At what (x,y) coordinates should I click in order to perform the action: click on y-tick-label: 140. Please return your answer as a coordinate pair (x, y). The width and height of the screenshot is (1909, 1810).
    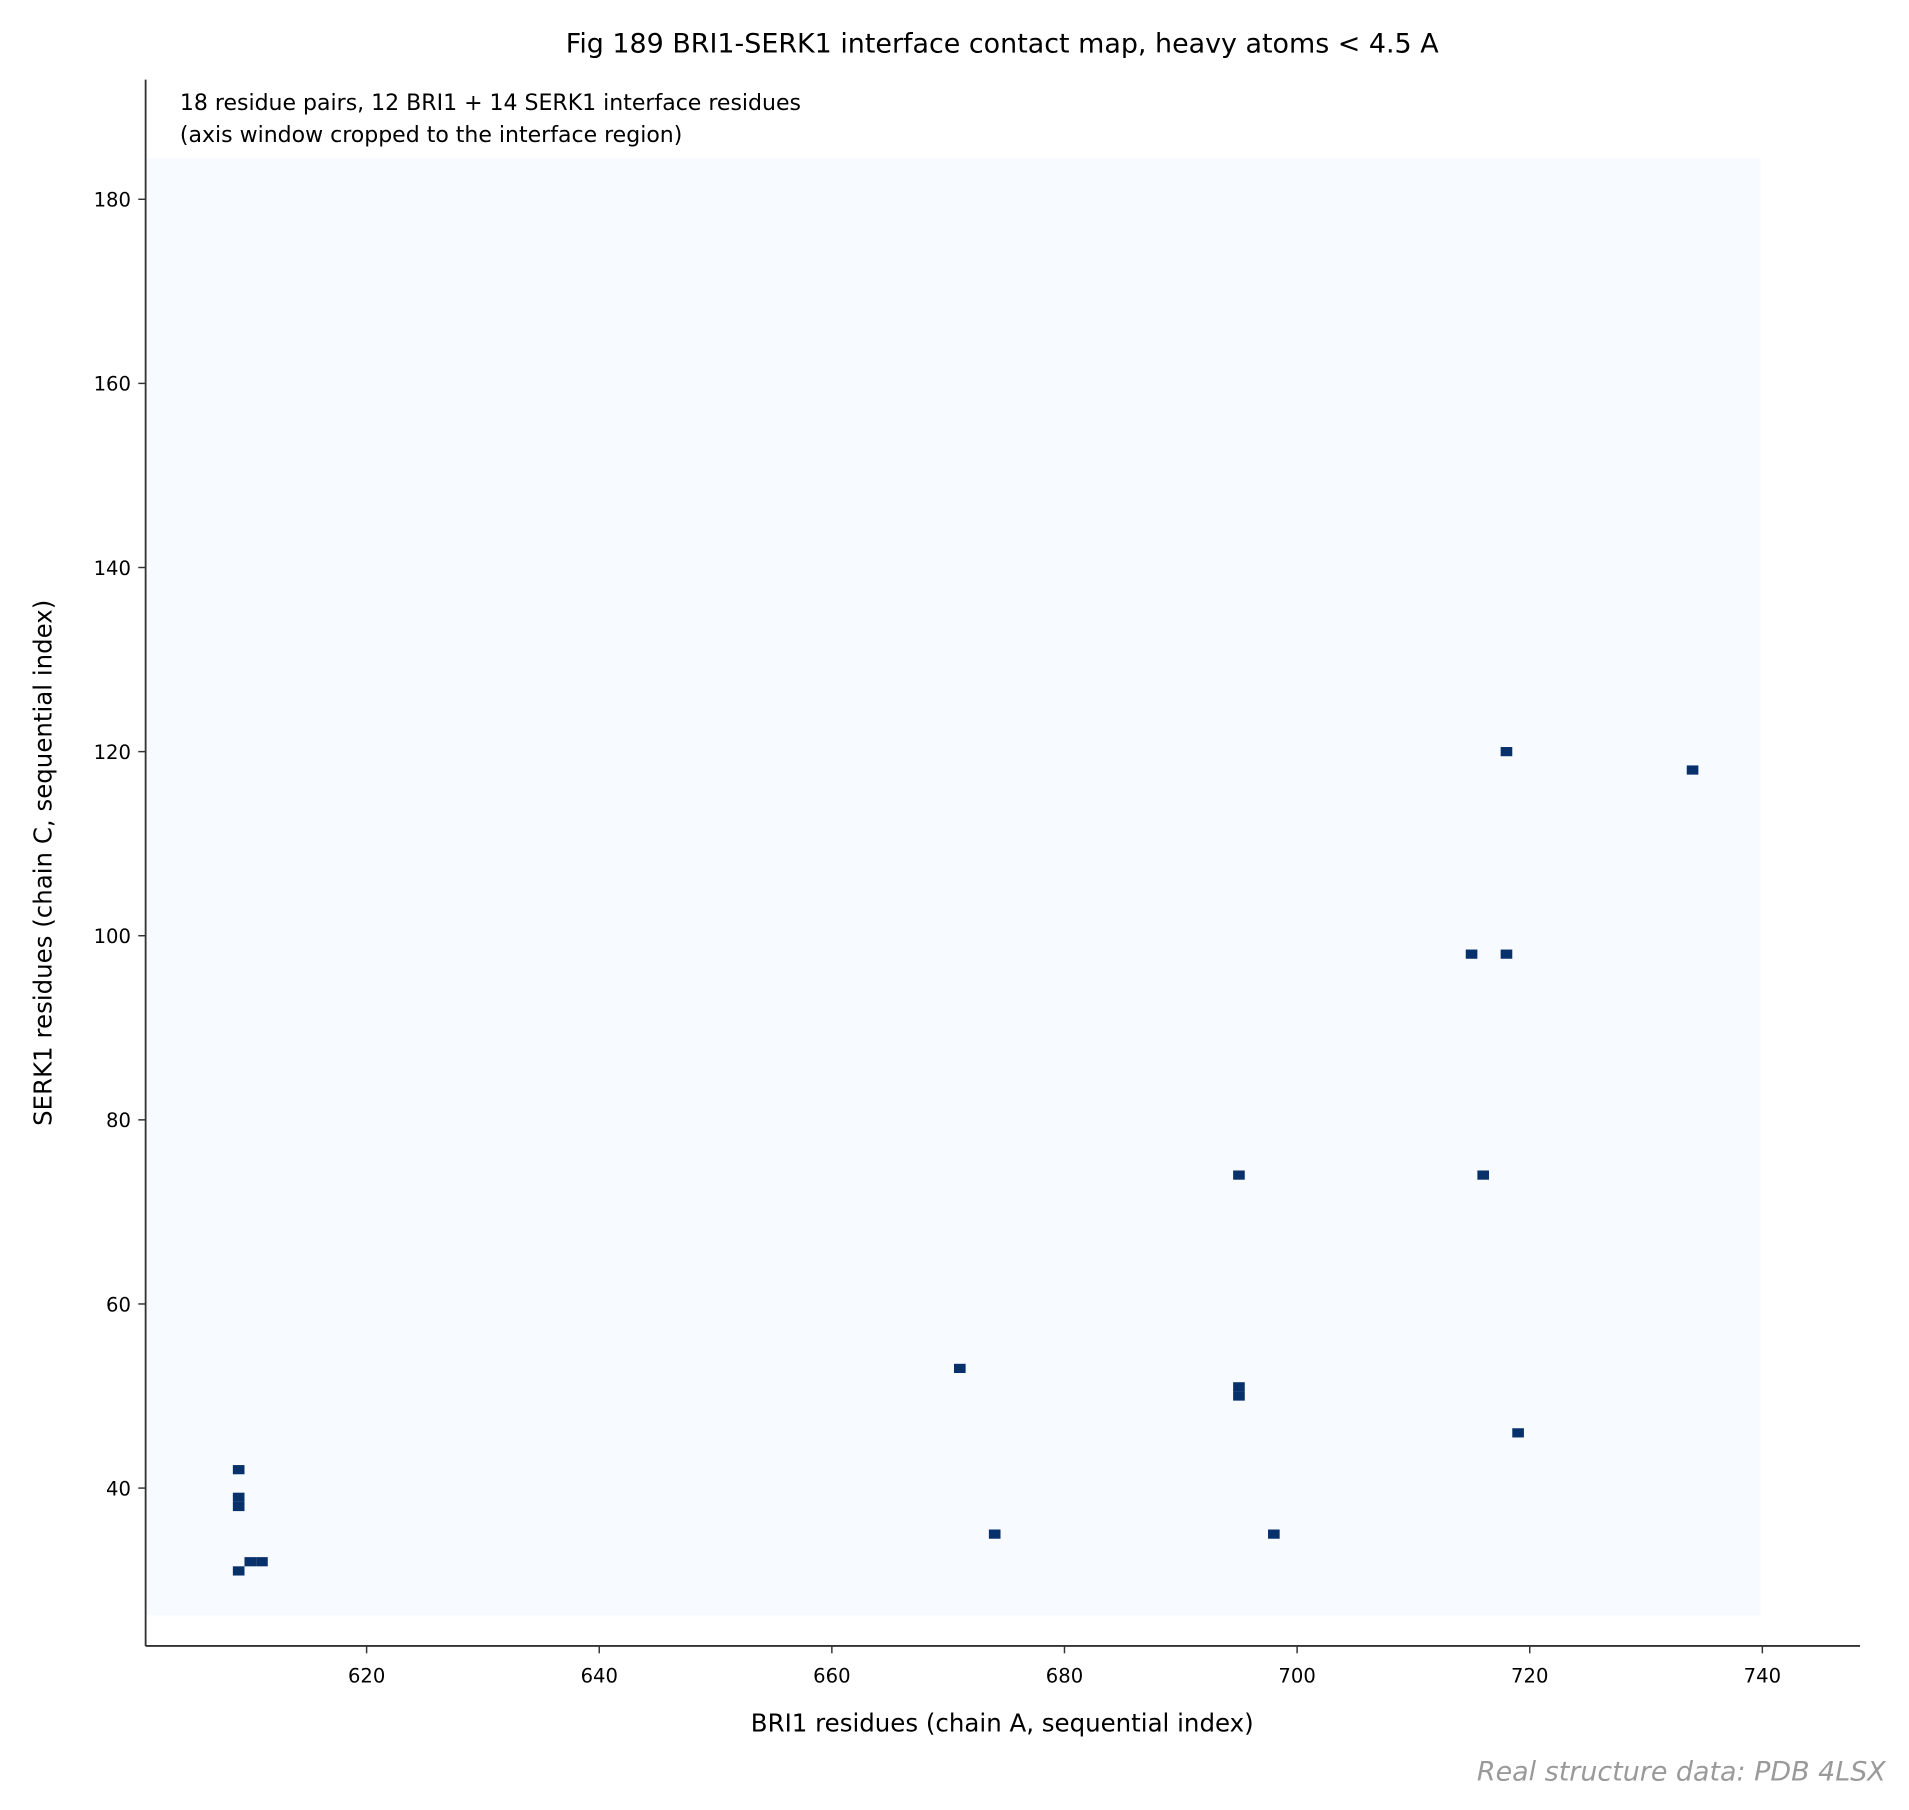
    Looking at the image, I should click on (112, 568).